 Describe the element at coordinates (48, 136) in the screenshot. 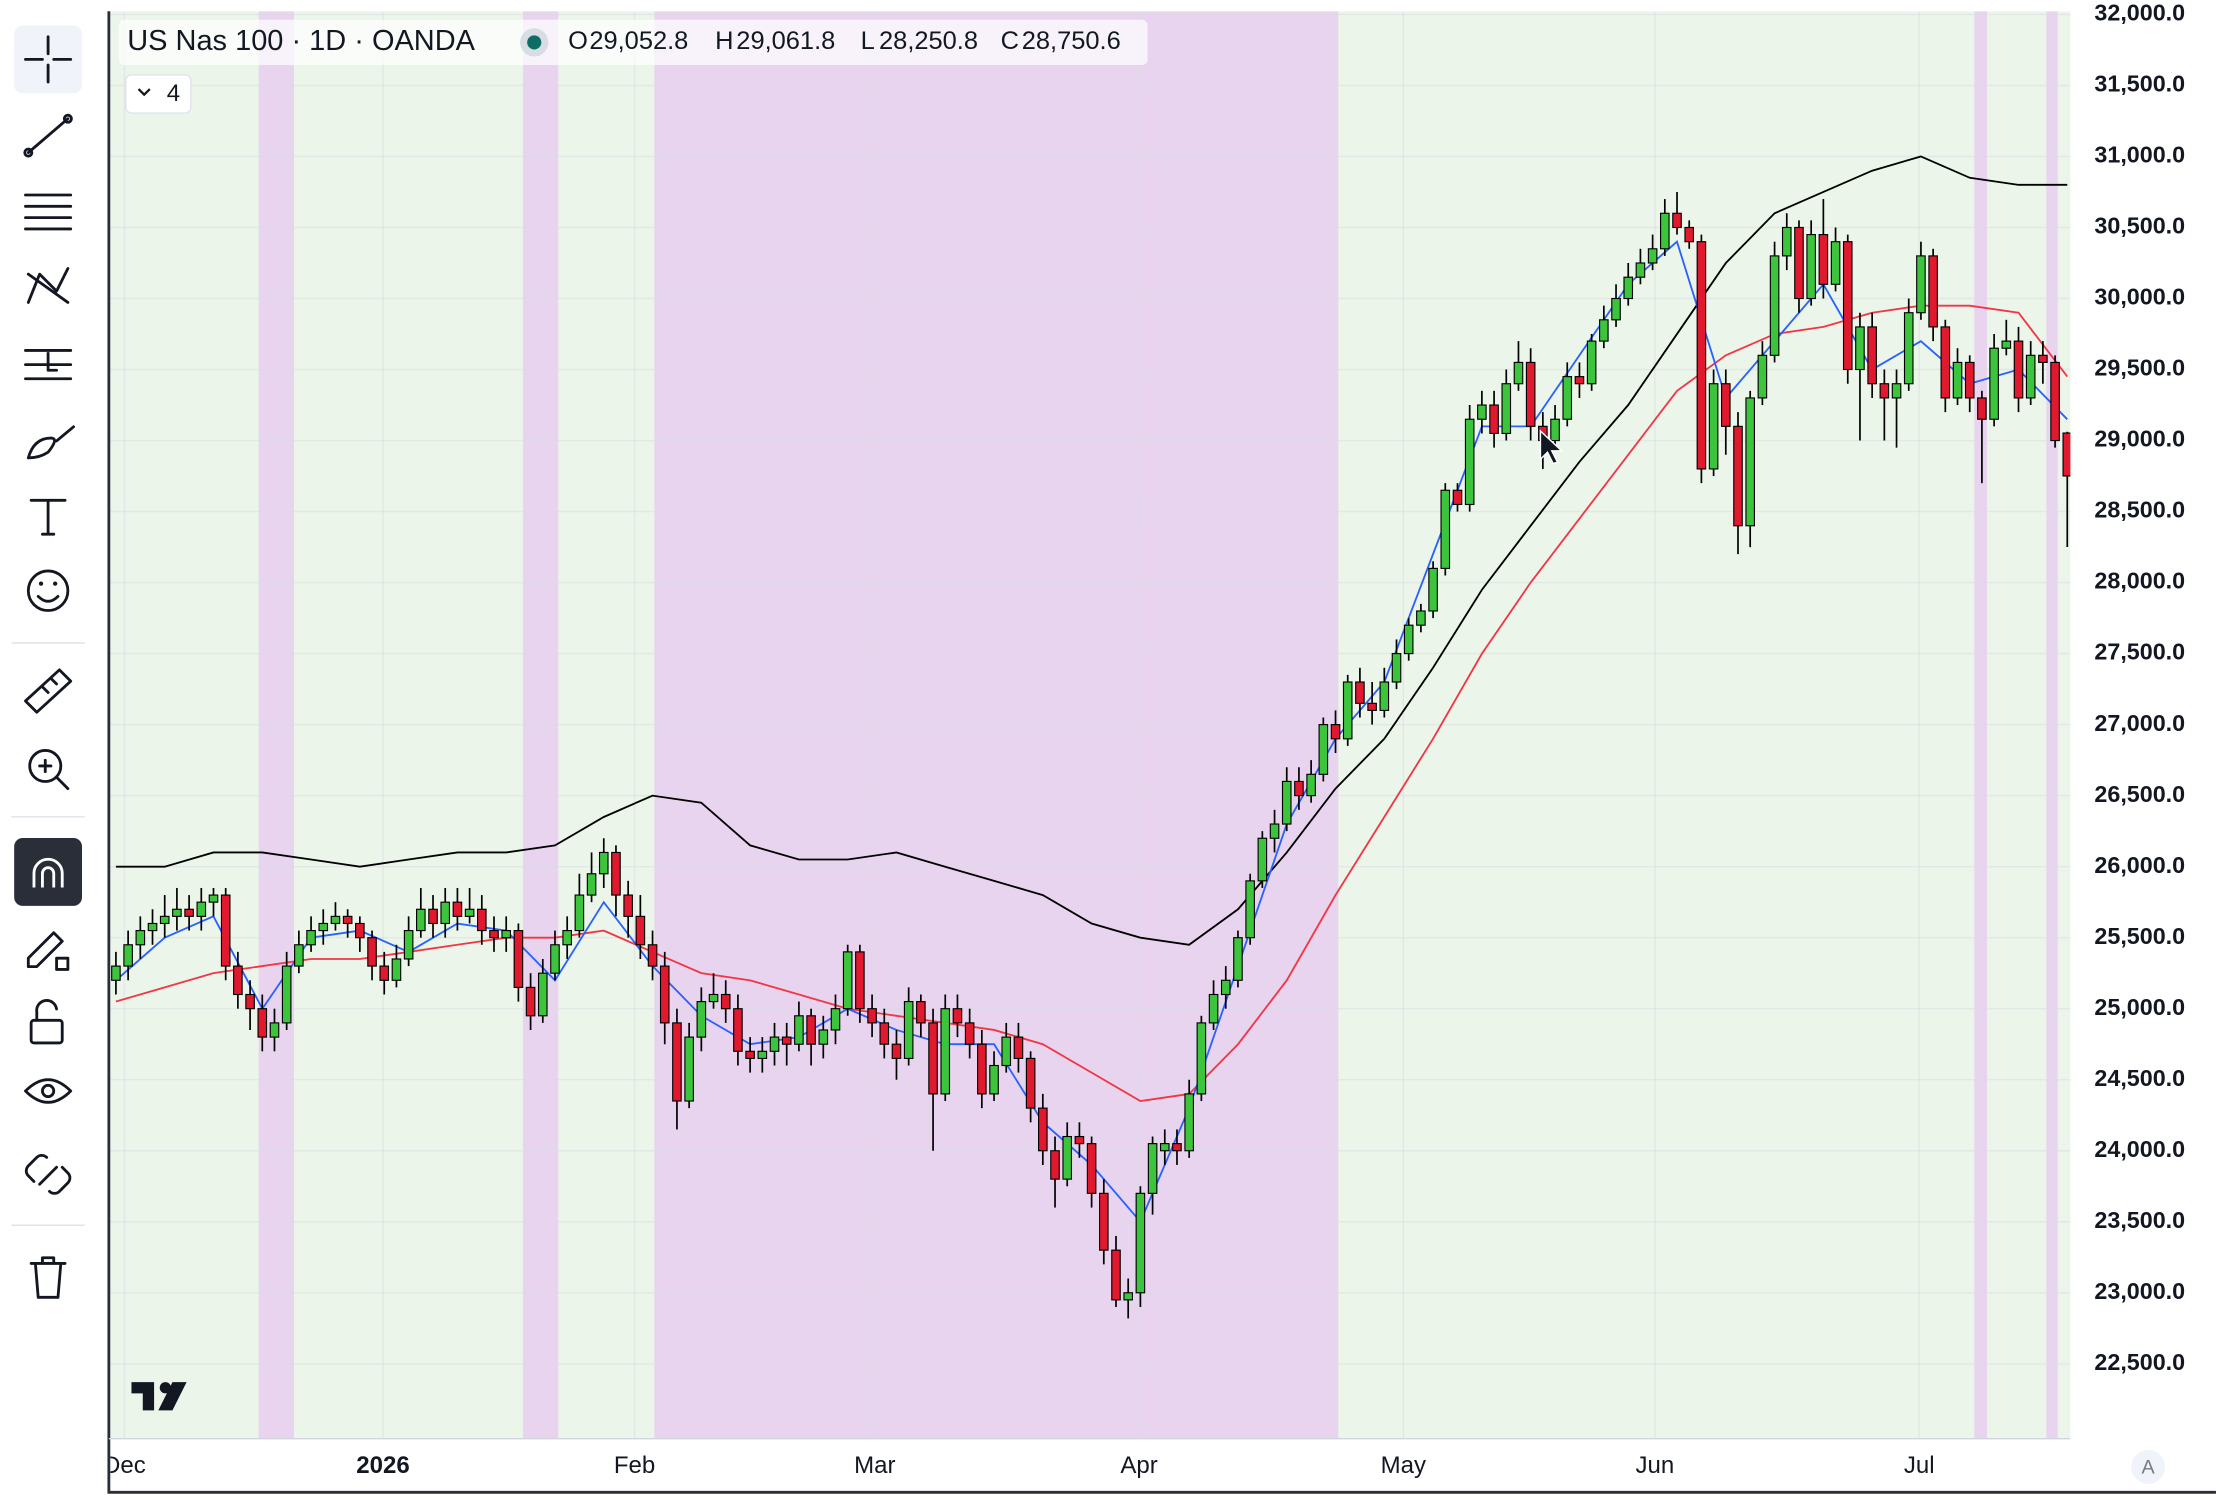

I see `tool-trendline` at that location.